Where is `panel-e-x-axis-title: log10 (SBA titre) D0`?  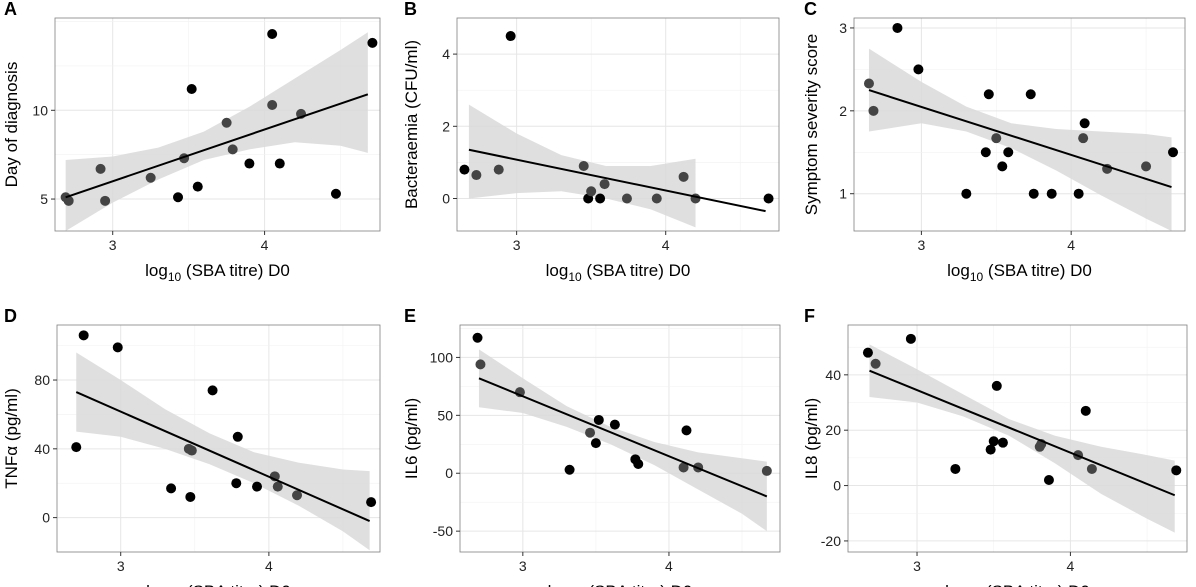
panel-e-x-axis-title: log10 (SBA titre) D0 is located at coordinates (620, 584).